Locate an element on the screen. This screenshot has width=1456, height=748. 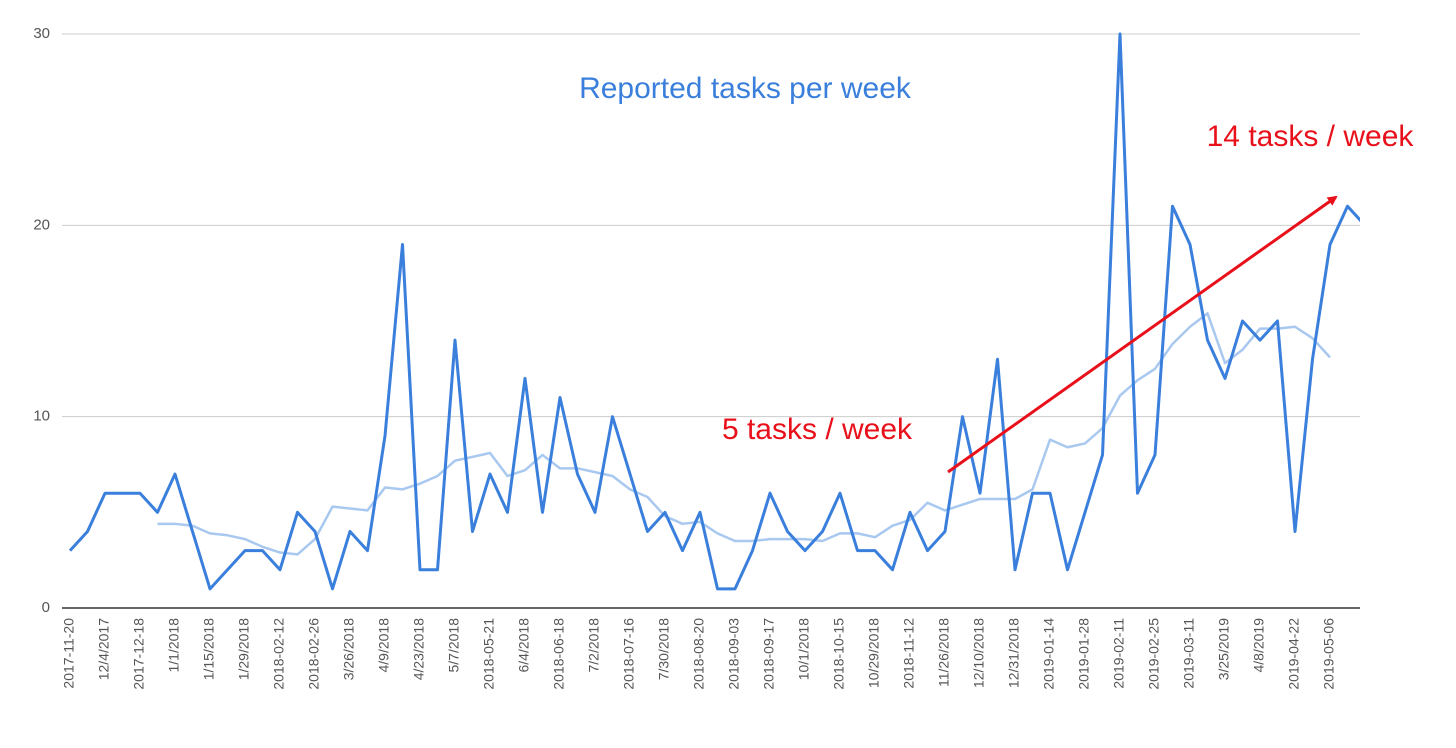
y-tick-label: 30 is located at coordinates (41, 33).